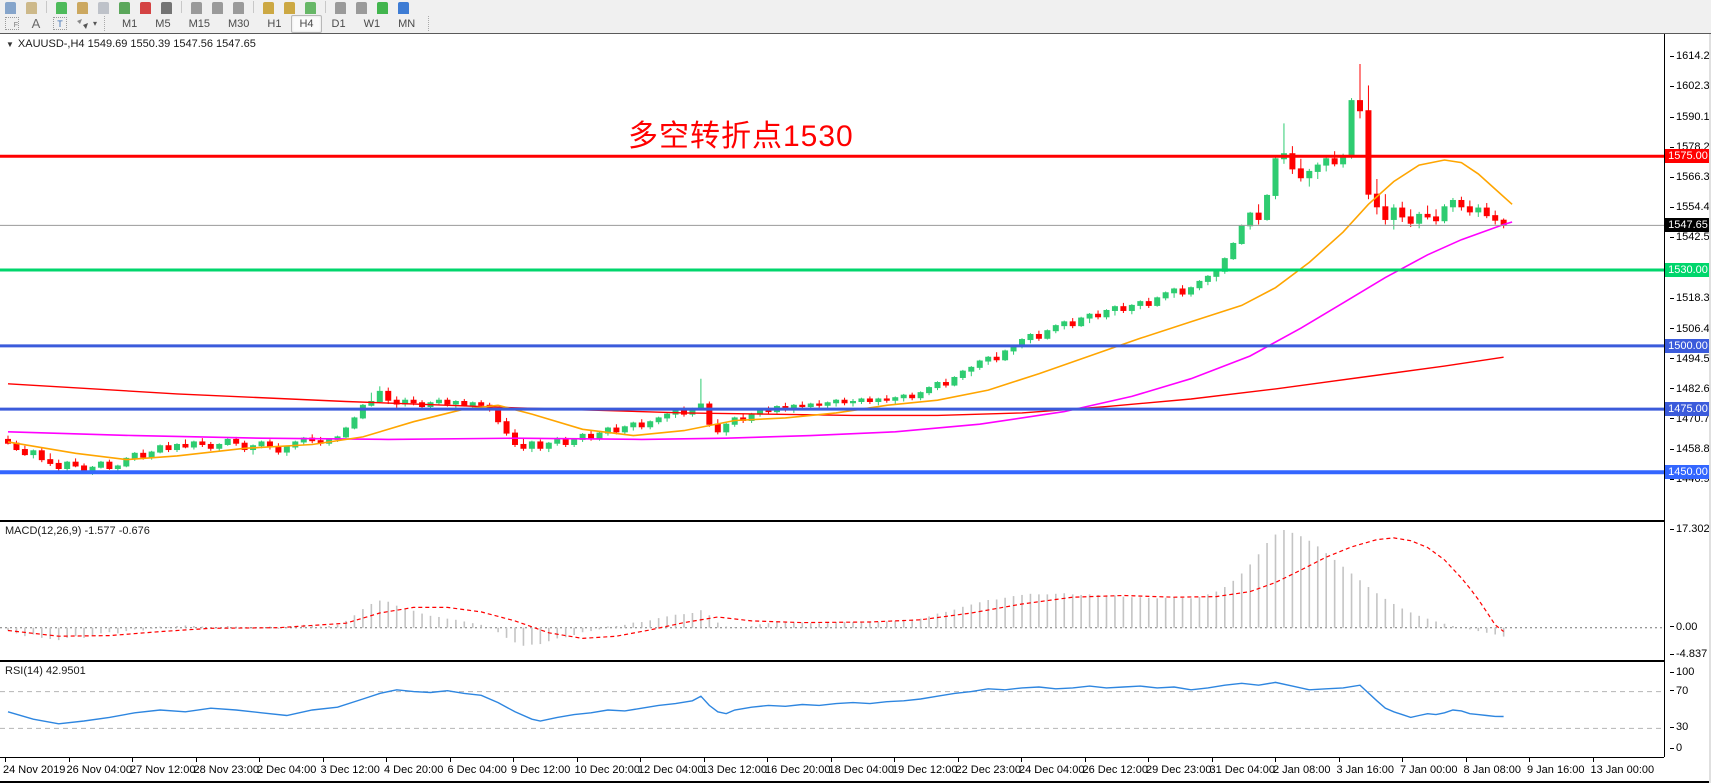 This screenshot has width=1711, height=783. Describe the element at coordinates (607, 770) in the screenshot. I see `time-tick-label: 10 Dec 20:00` at that location.